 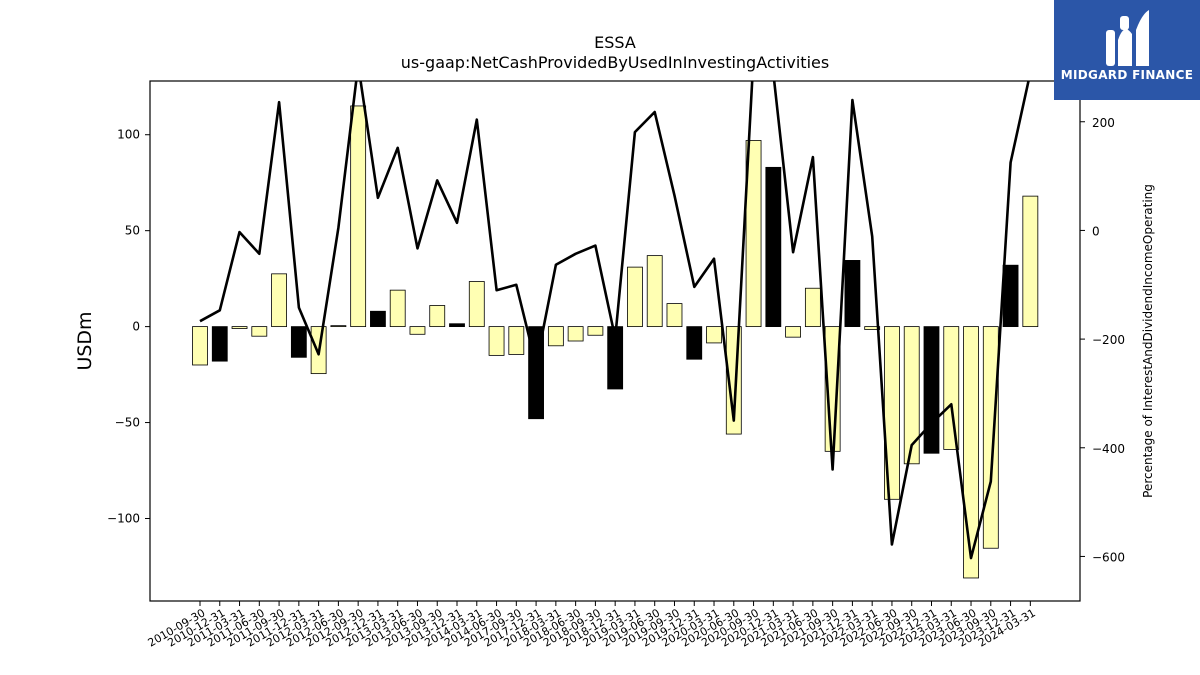 I want to click on y2-tick-label: −200, so click(x=1108, y=340).